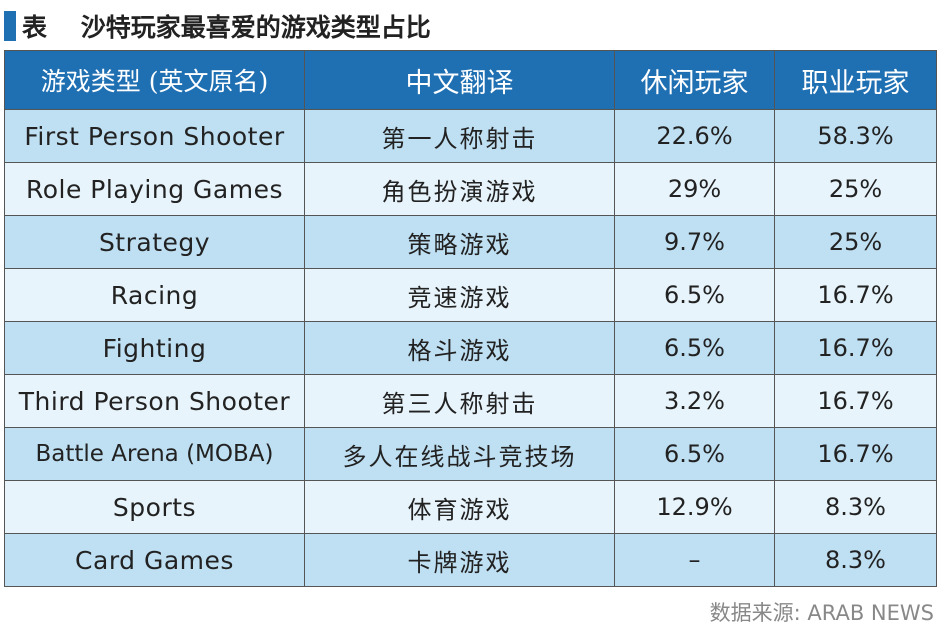 Image resolution: width=942 pixels, height=633 pixels. What do you see at coordinates (821, 613) in the screenshot?
I see `data-source: 数据来源: ARAB NEWS` at bounding box center [821, 613].